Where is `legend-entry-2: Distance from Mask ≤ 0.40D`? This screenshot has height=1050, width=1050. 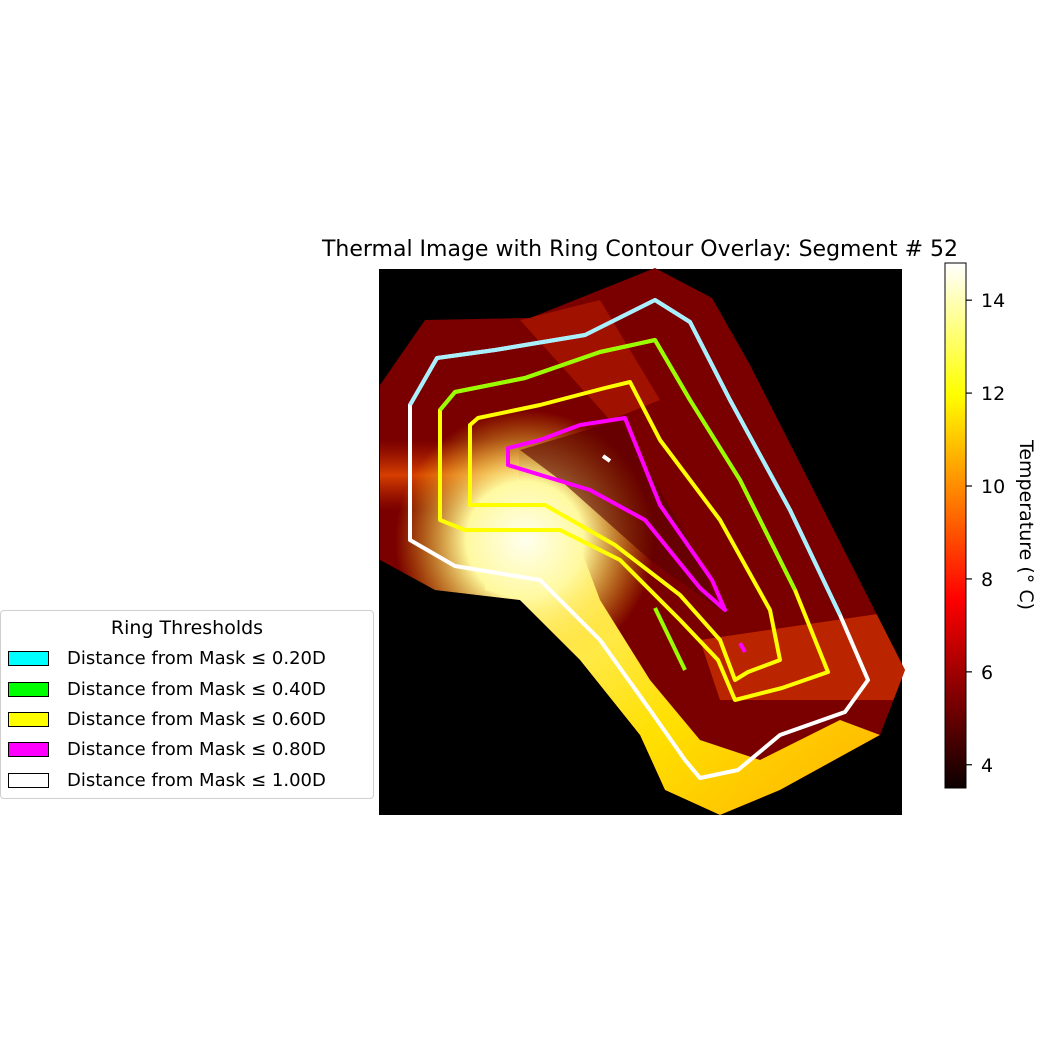
legend-entry-2: Distance from Mask ≤ 0.40D is located at coordinates (167, 689).